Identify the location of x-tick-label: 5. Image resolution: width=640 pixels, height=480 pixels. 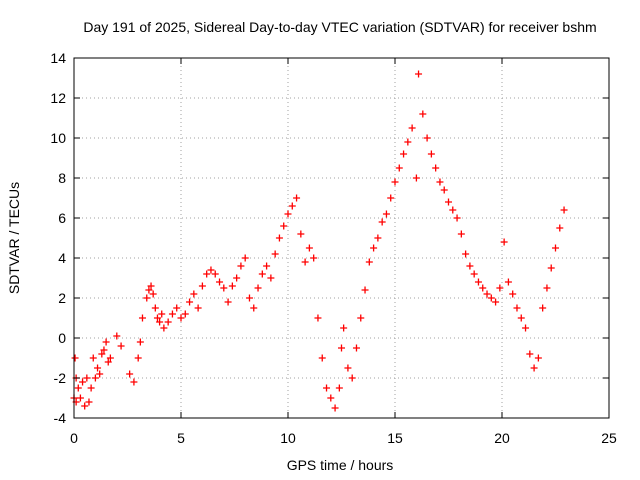
(181, 438).